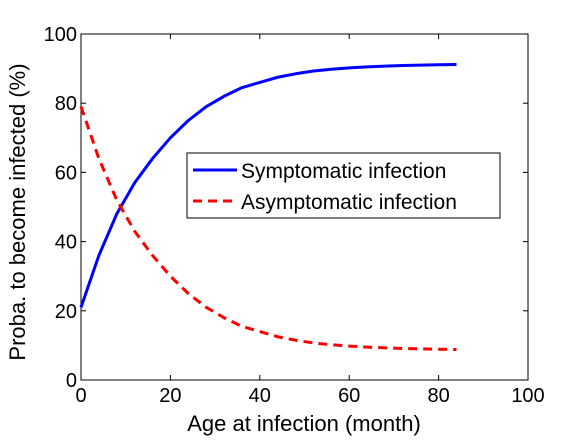  I want to click on y-tick-label: 40, so click(66, 243).